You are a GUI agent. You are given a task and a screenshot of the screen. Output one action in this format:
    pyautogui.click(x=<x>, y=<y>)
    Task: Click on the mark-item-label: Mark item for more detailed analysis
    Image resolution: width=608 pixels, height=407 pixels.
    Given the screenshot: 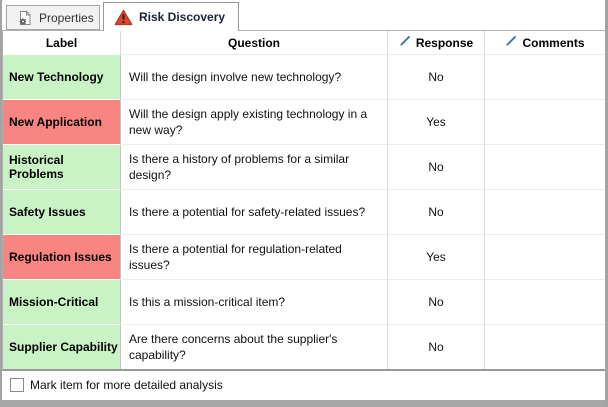 What is the action you would take?
    pyautogui.click(x=126, y=385)
    